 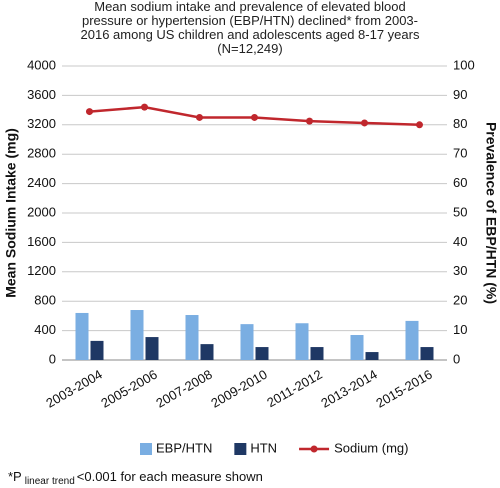 I want to click on x-tick-label: 2015-2016, so click(x=403, y=389).